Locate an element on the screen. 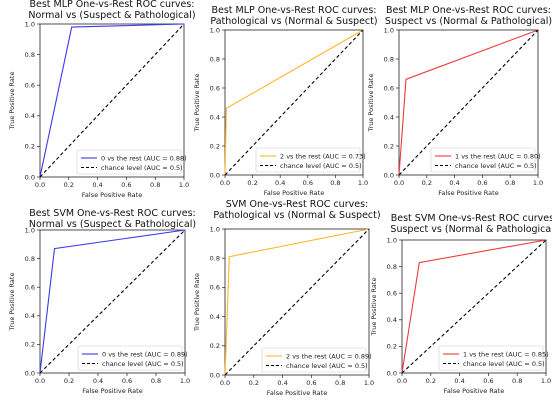 The height and width of the screenshot is (406, 552). chart-title: Best SVM One-vs-Rest ROC curves: is located at coordinates (471, 218).